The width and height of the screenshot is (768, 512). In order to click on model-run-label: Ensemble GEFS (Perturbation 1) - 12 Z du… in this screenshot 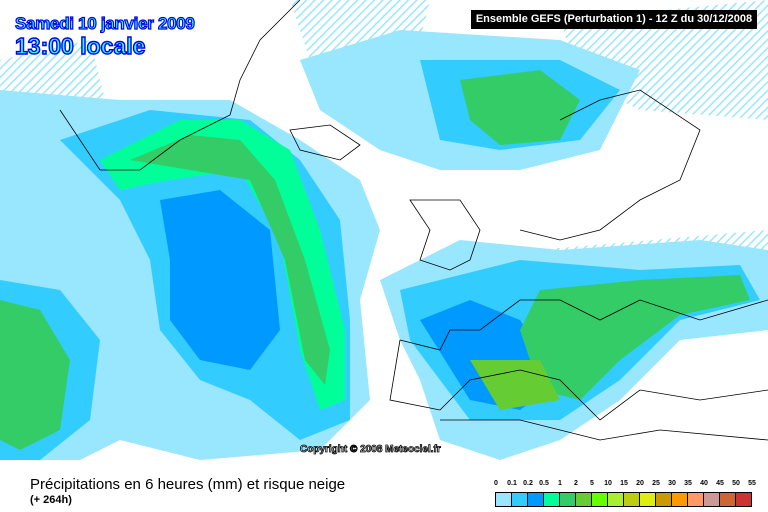, I will do `click(614, 19)`.